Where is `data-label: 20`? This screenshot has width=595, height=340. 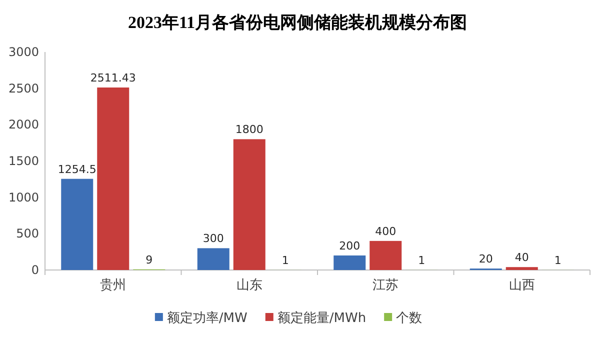 data-label: 20 is located at coordinates (485, 259).